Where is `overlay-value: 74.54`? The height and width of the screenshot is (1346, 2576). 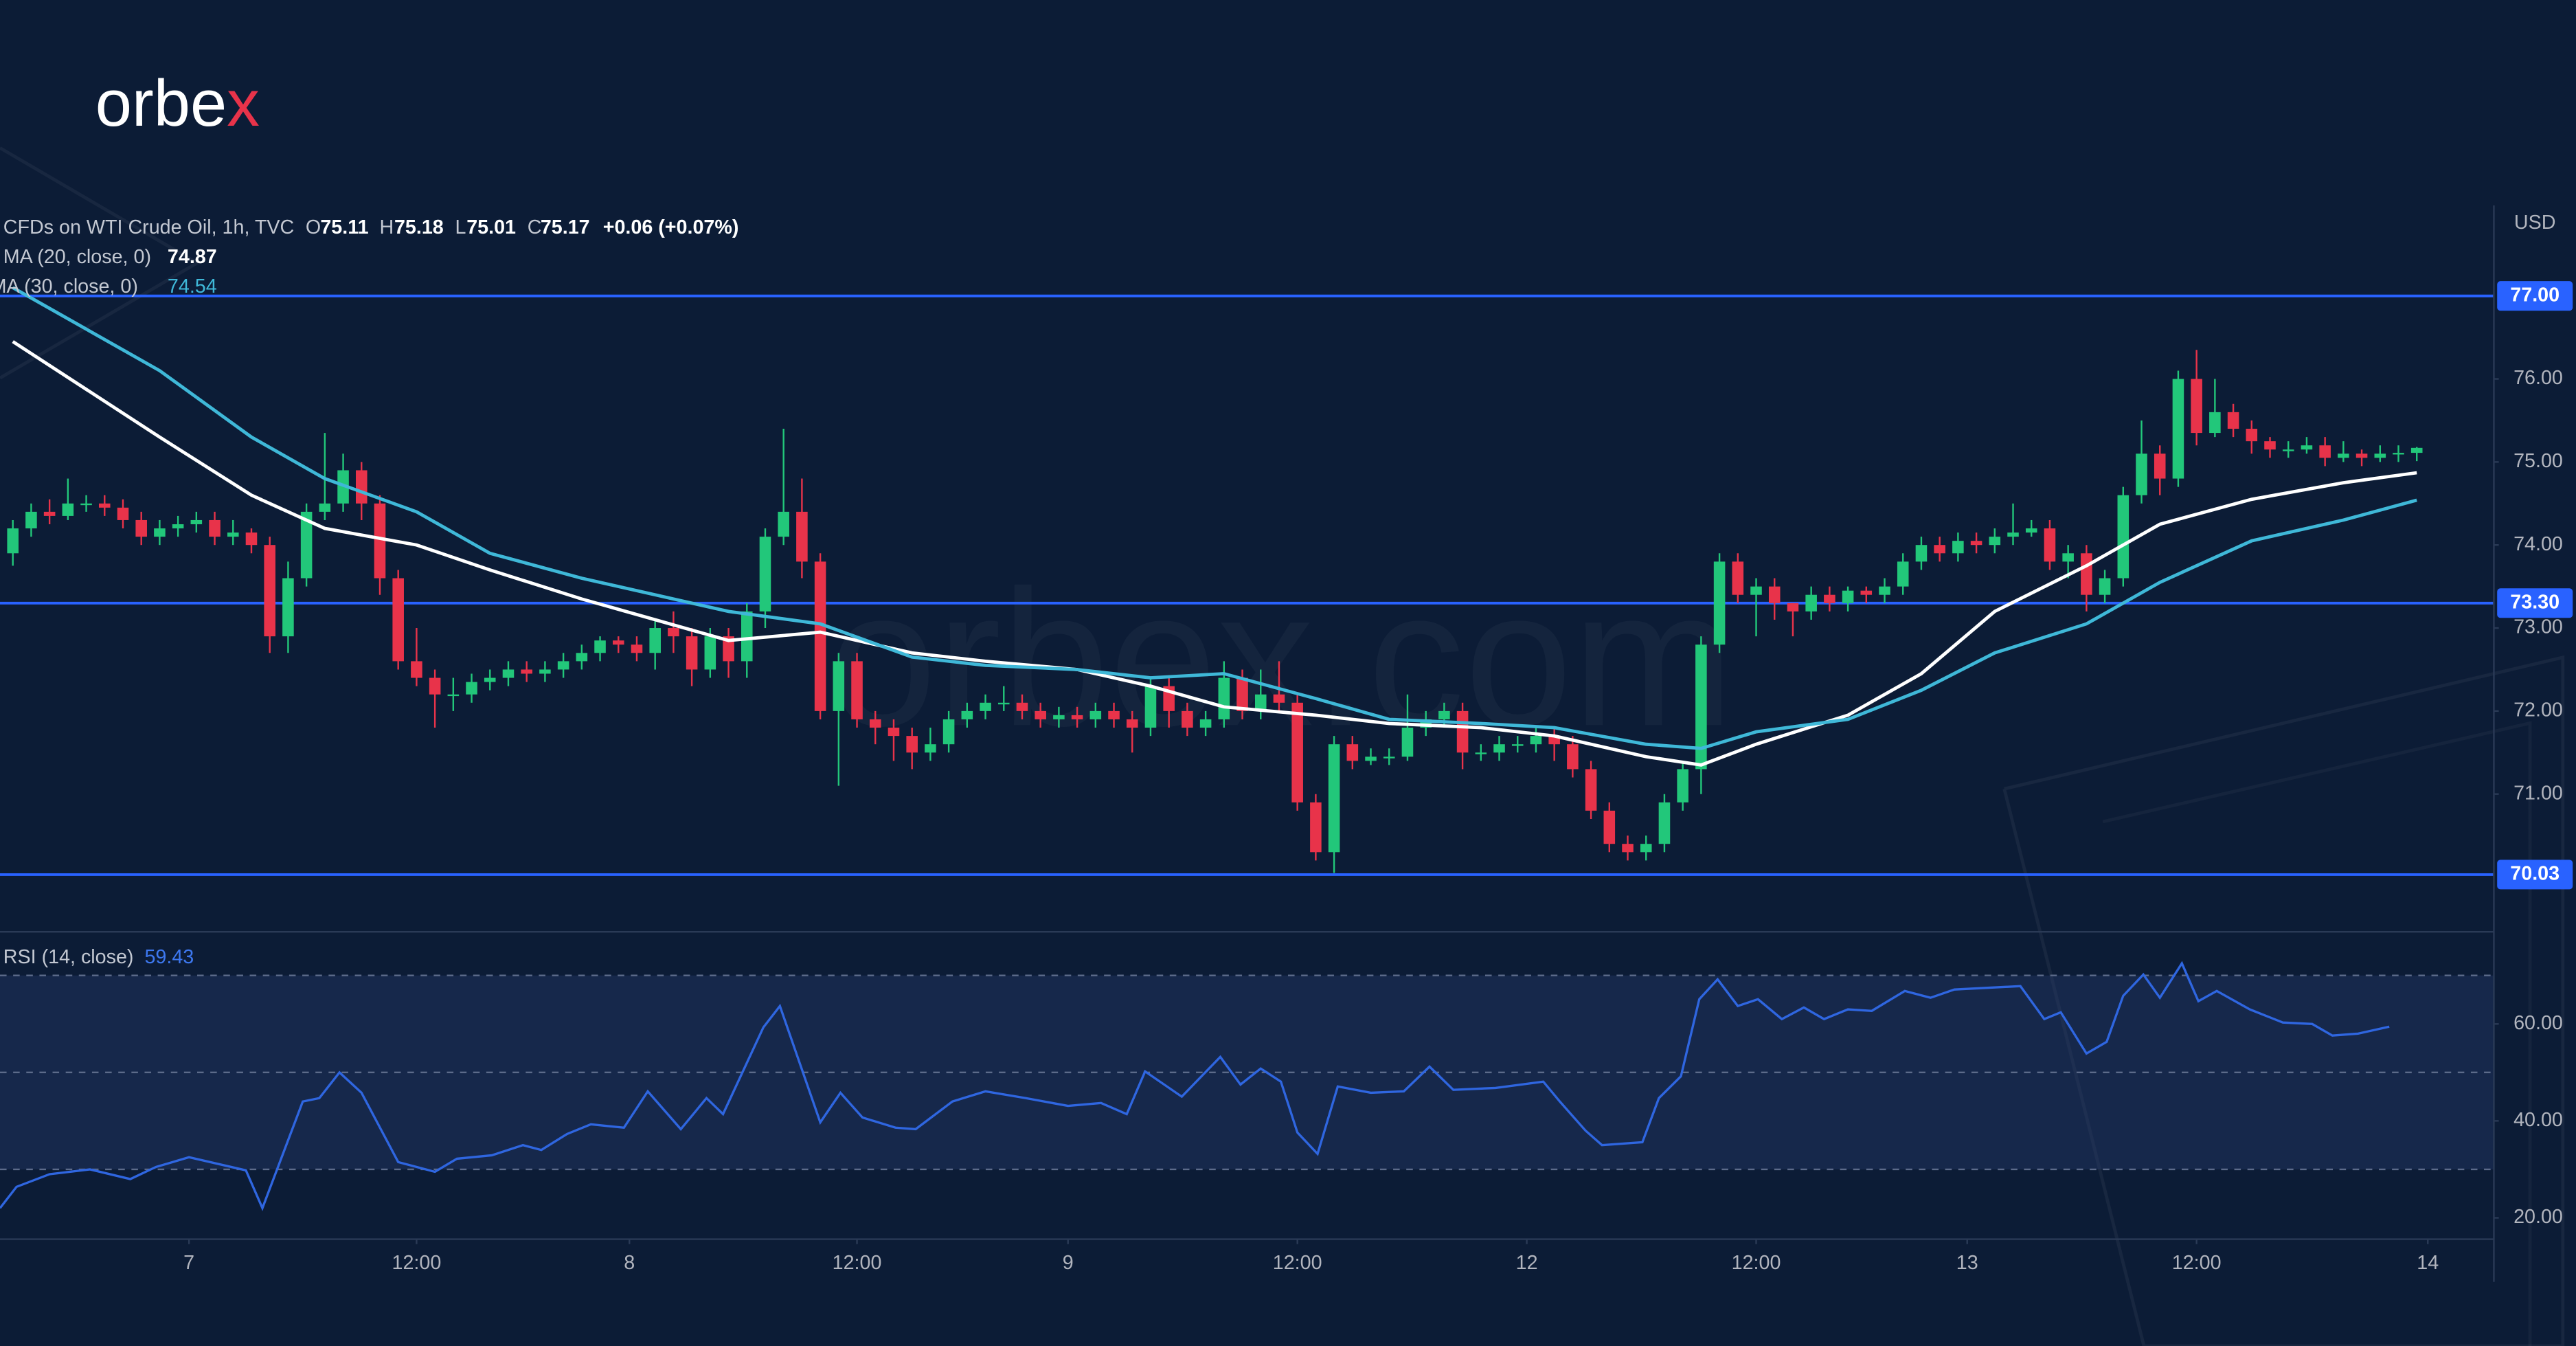 overlay-value: 74.54 is located at coordinates (192, 287).